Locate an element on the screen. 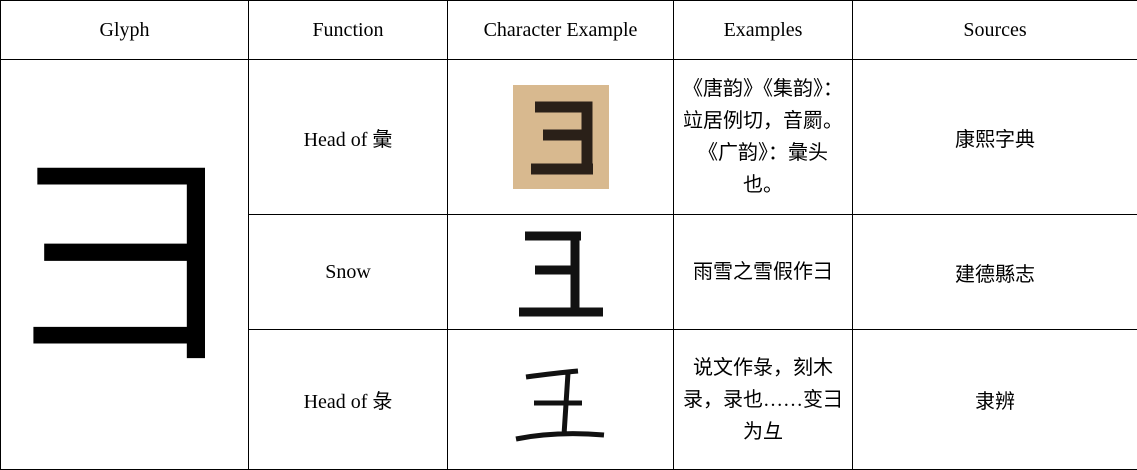  header-cell: Glyph is located at coordinates (125, 30).